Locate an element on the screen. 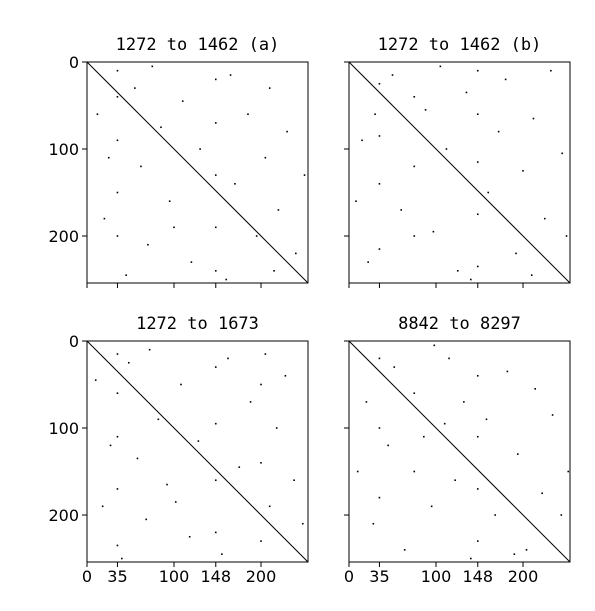  panel-title: 1272 to 1673 is located at coordinates (197, 324).